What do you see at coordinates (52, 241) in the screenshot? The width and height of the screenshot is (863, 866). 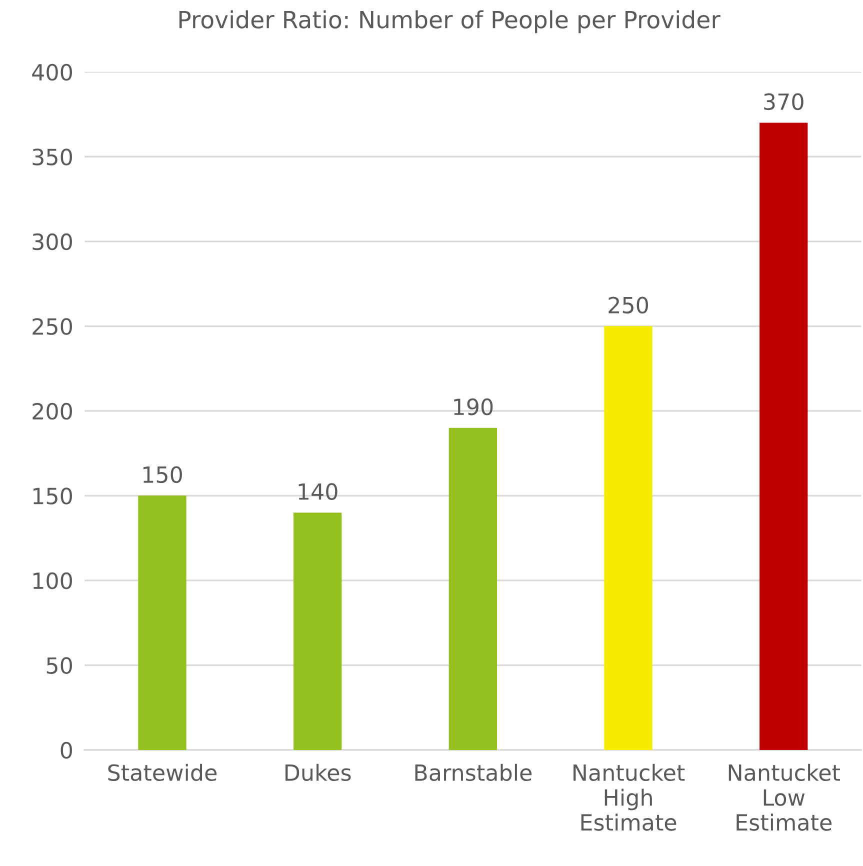 I see `y-tick-label: 300` at bounding box center [52, 241].